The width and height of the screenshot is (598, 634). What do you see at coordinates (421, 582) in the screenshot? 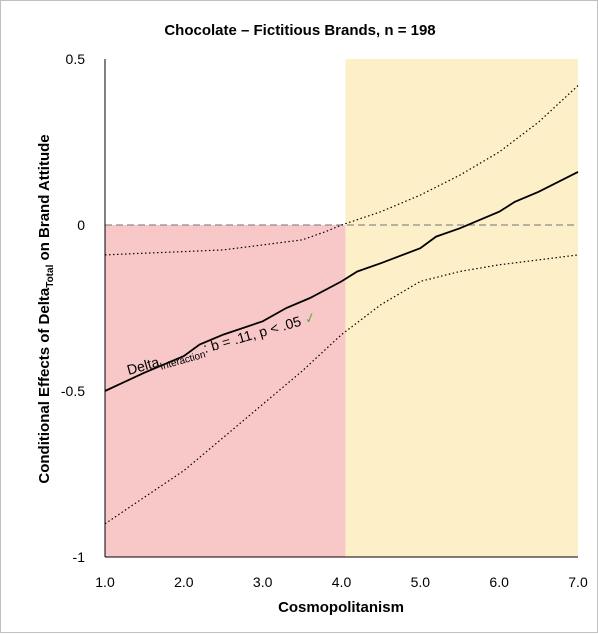
I see `x-tick-label: 5.0` at bounding box center [421, 582].